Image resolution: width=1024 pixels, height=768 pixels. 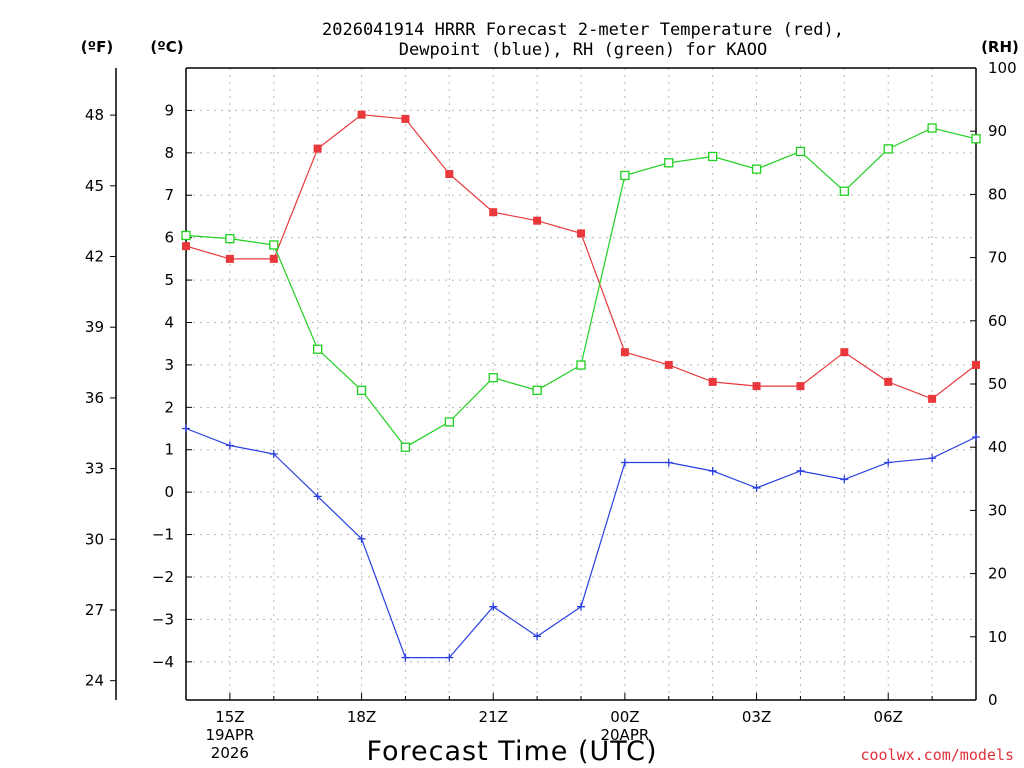 I want to click on x-tick-label: 2026, so click(x=230, y=753).